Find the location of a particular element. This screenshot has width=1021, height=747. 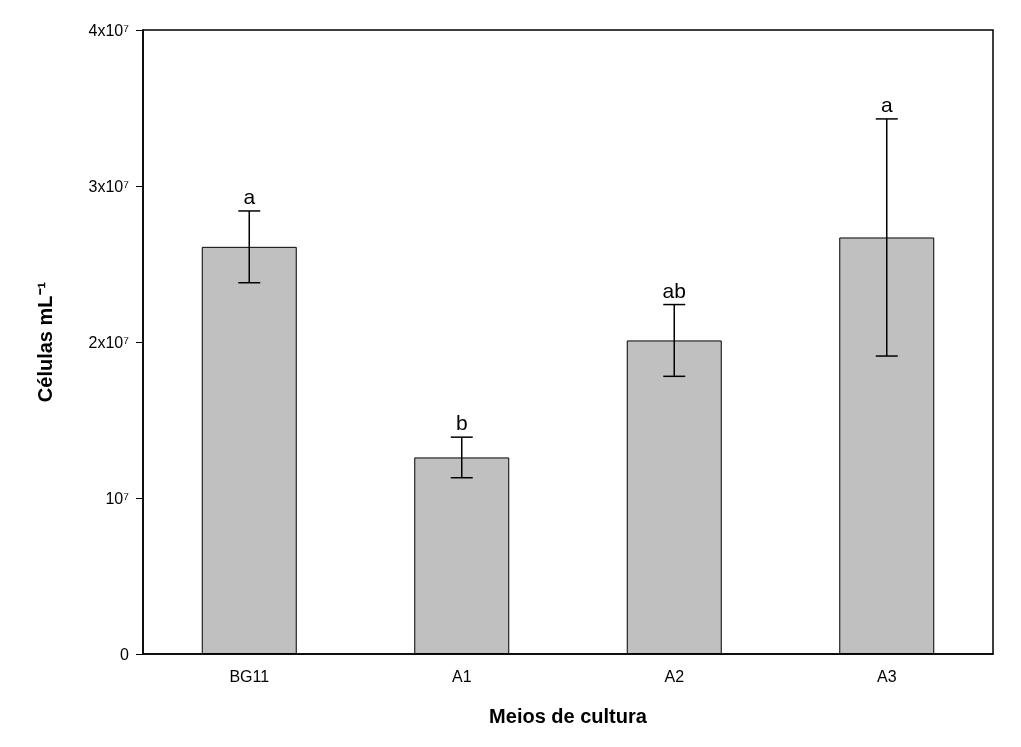

y-tick-label: 10⁷ is located at coordinates (117, 498).